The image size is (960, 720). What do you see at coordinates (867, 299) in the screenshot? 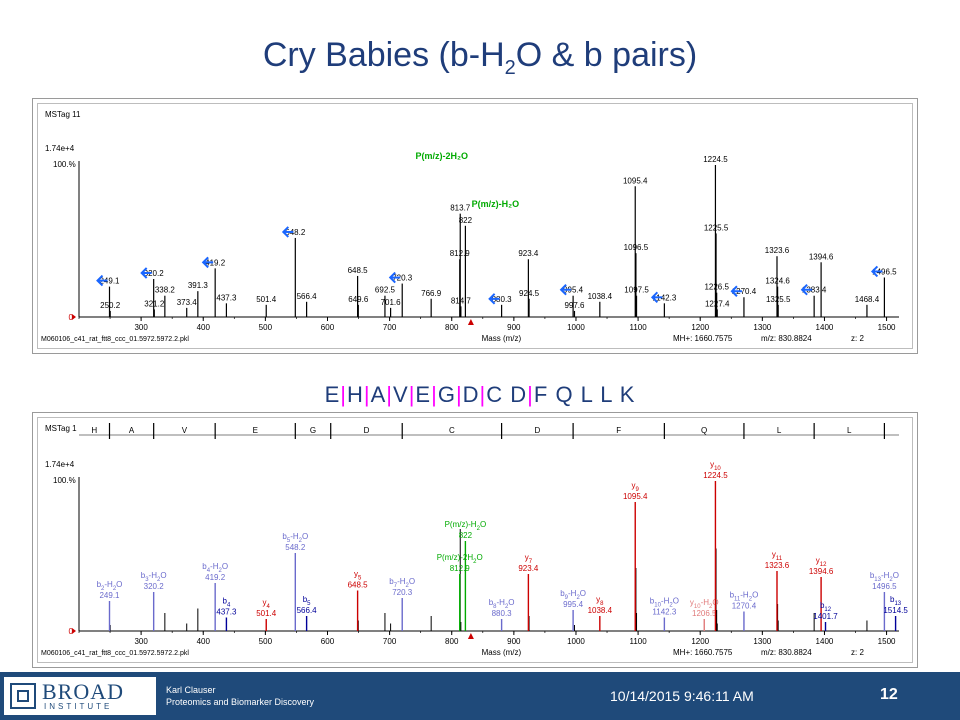
I see `peak-label: 1468.4` at bounding box center [867, 299].